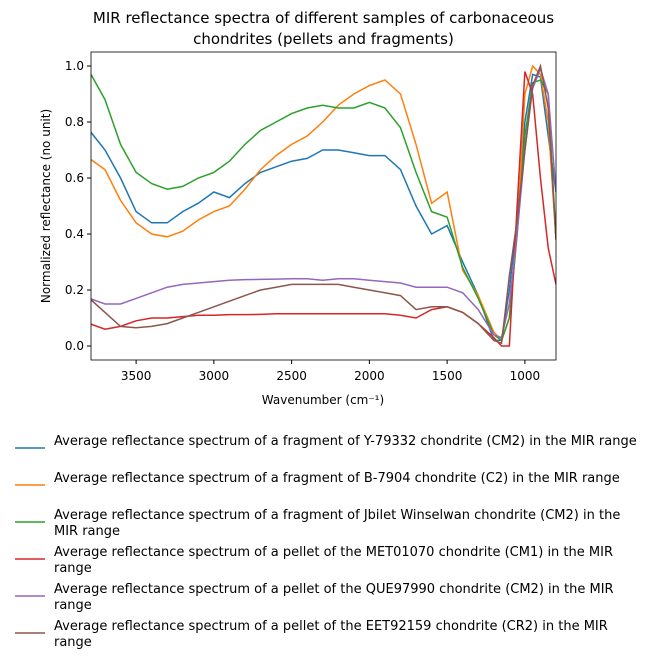  What do you see at coordinates (447, 376) in the screenshot?
I see `x-tick-label: 1500` at bounding box center [447, 376].